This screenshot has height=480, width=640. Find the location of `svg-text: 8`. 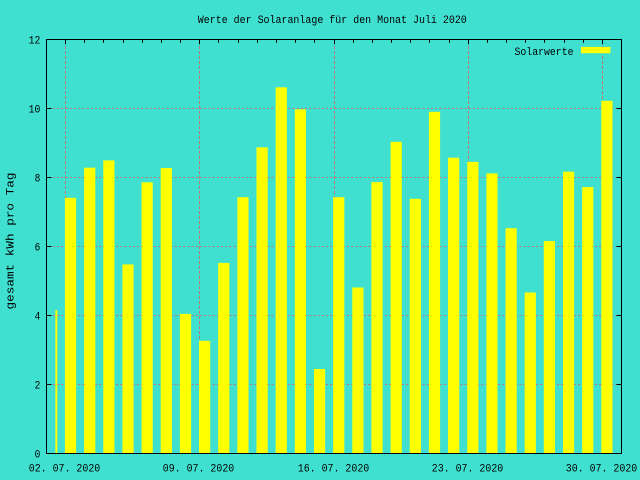

svg-text: 8 is located at coordinates (38, 180).